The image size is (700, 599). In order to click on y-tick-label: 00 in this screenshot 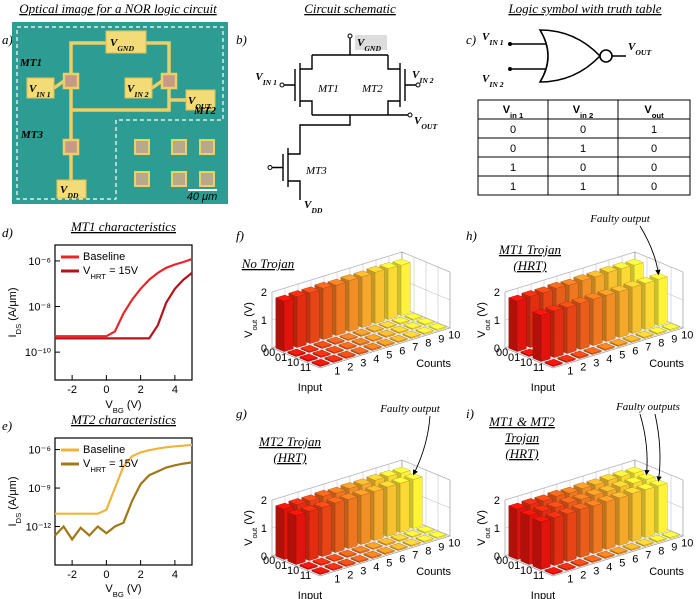, I will do `click(269, 353)`.